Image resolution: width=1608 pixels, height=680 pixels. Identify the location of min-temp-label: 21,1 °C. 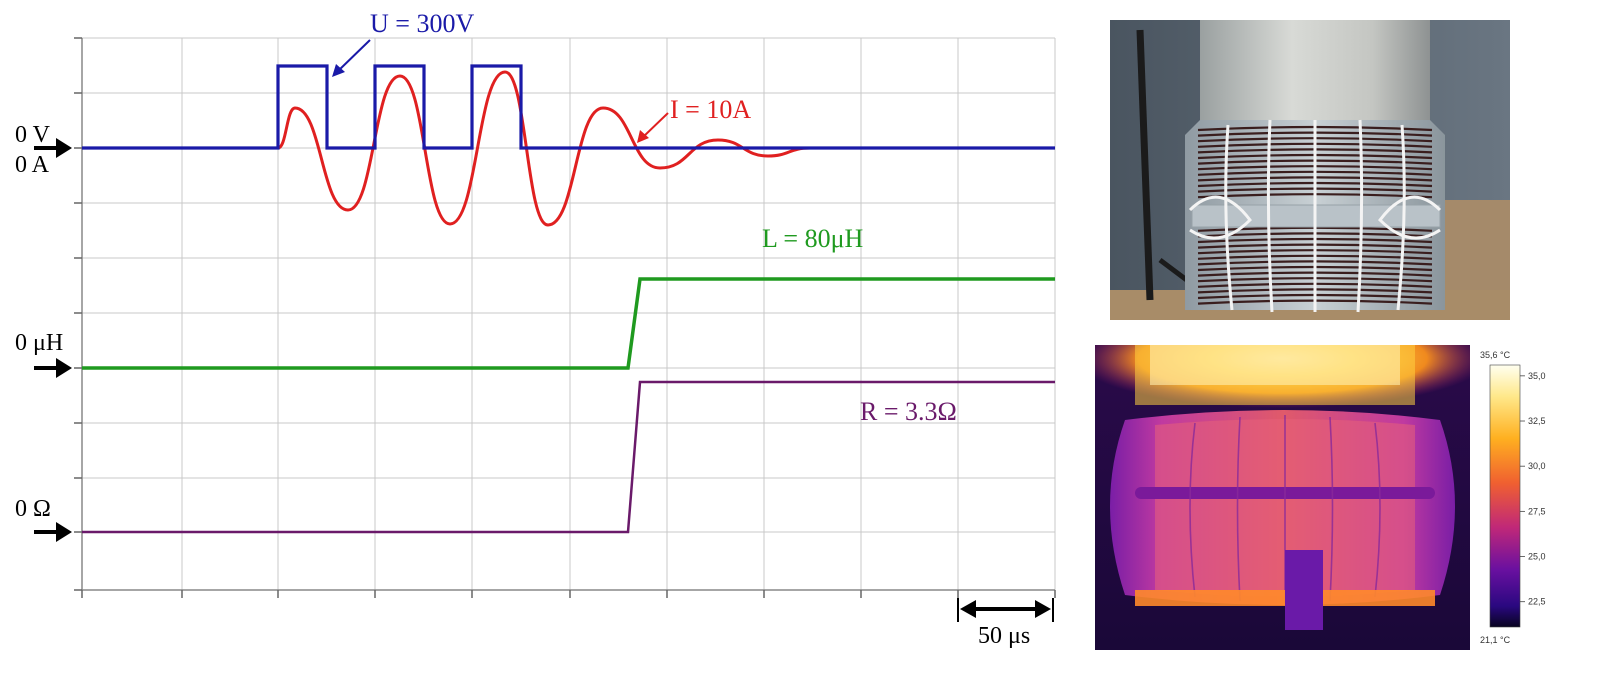
(1495, 640).